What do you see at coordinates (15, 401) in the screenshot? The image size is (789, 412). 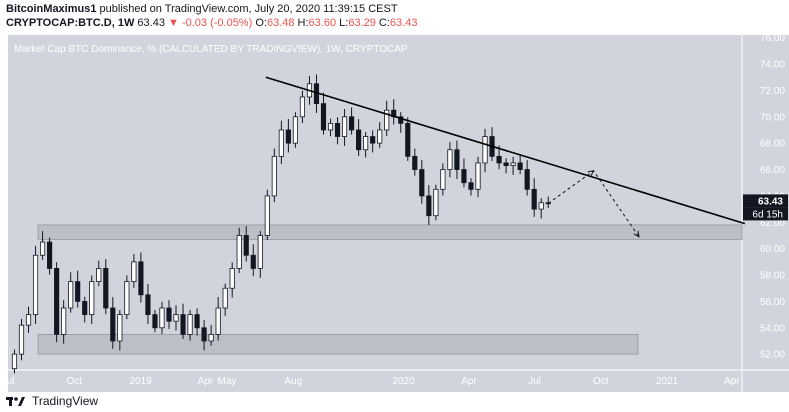 I see `tradingview-logo-icon` at bounding box center [15, 401].